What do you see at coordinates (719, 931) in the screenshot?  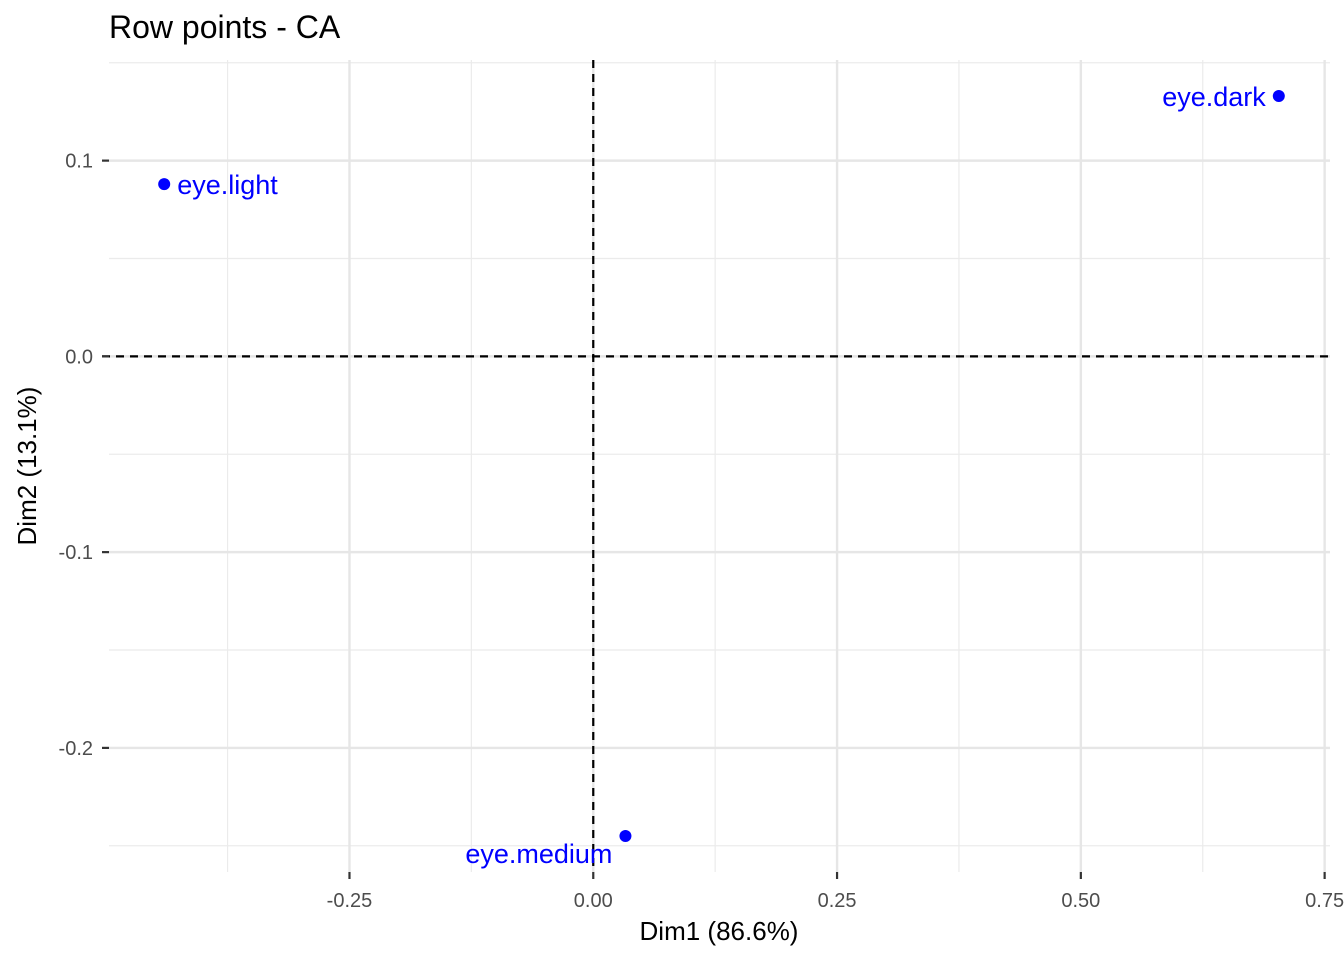 I see `x-axis-title: Dim1 (86.6%)` at bounding box center [719, 931].